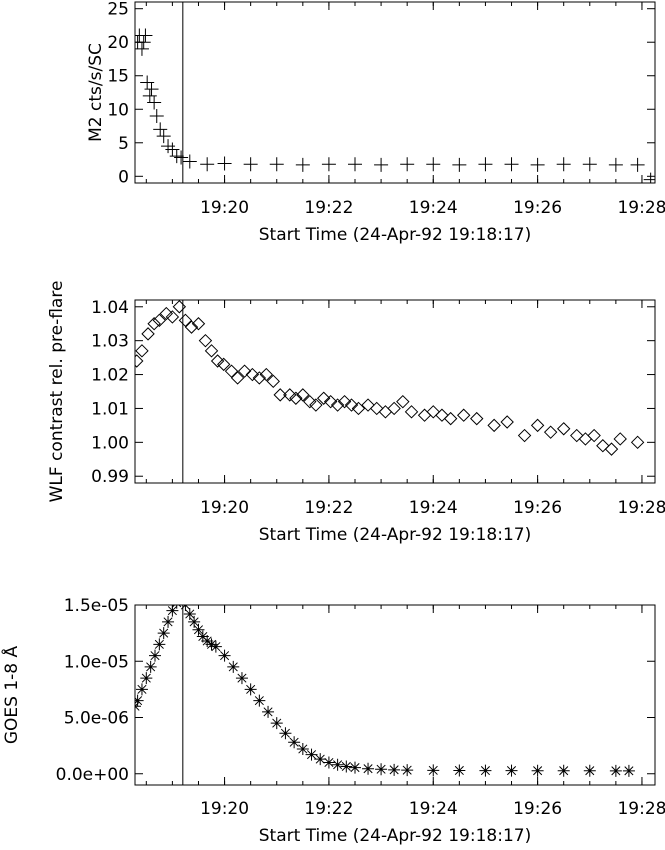 The height and width of the screenshot is (850, 665). I want to click on y-tick-label: 5.0e-06, so click(96, 719).